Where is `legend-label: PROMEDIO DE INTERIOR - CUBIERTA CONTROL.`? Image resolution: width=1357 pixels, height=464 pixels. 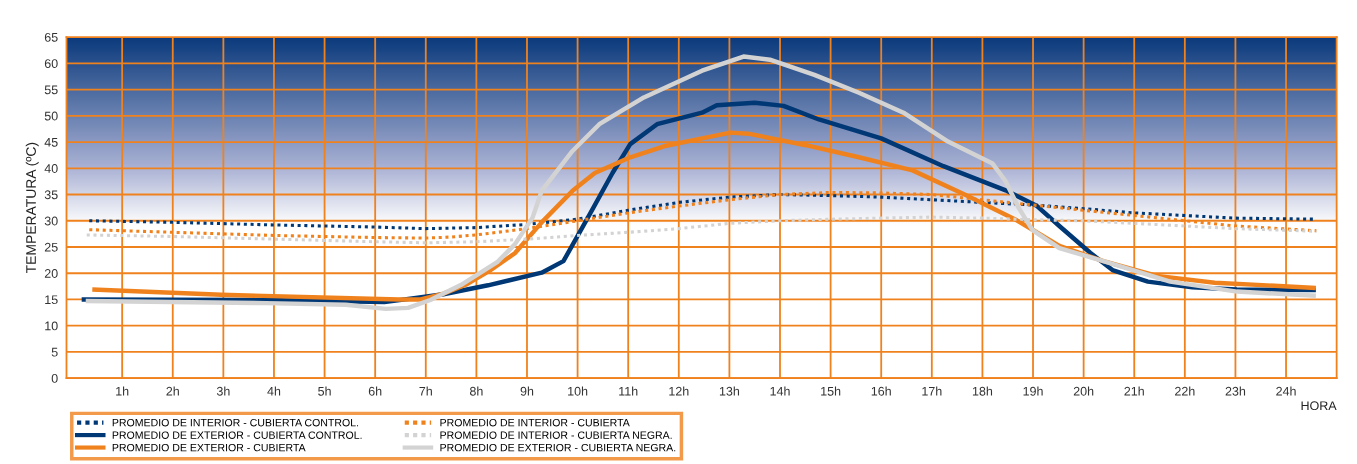
legend-label: PROMEDIO DE INTERIOR - CUBIERTA CONTROL. is located at coordinates (235, 422).